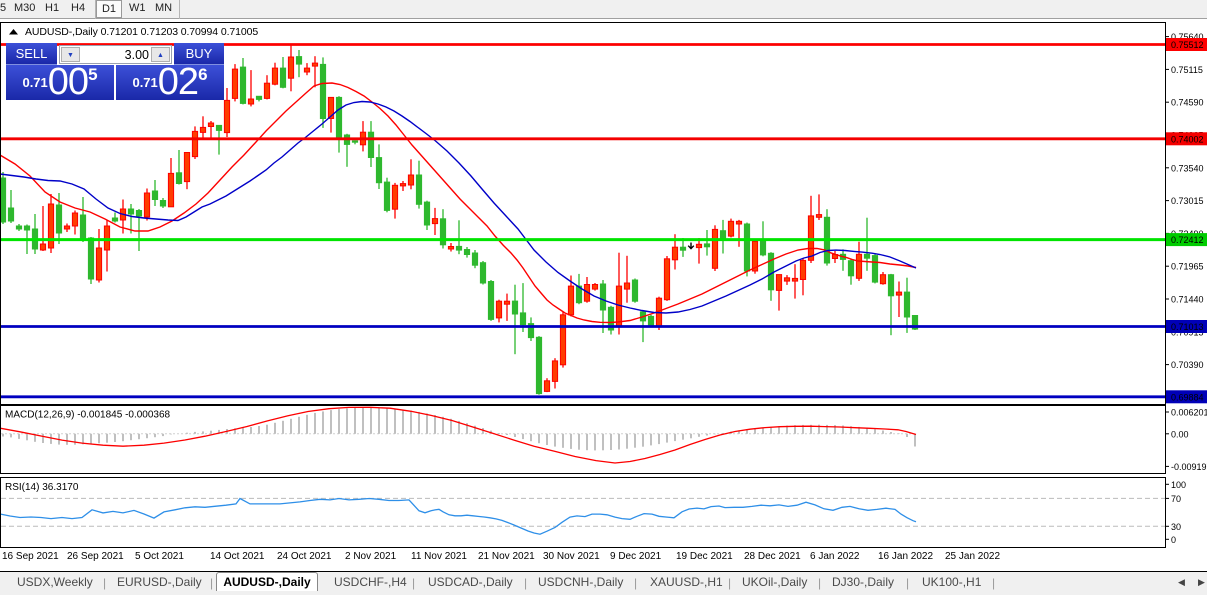 The image size is (1207, 595). Describe the element at coordinates (1187, 397) in the screenshot. I see `svg-text: 0.69884` at that location.